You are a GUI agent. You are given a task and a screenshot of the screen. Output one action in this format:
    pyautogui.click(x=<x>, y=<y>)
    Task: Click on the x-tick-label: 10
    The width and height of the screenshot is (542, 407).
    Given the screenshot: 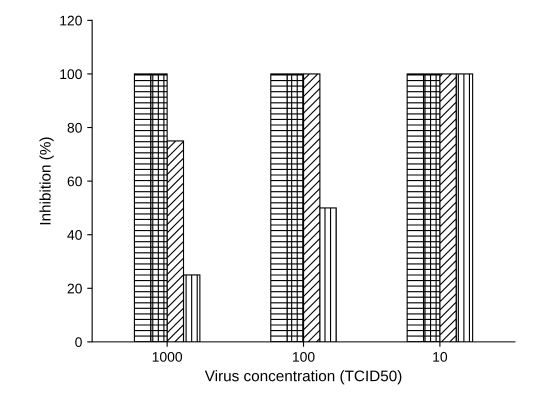 What is the action you would take?
    pyautogui.click(x=440, y=357)
    